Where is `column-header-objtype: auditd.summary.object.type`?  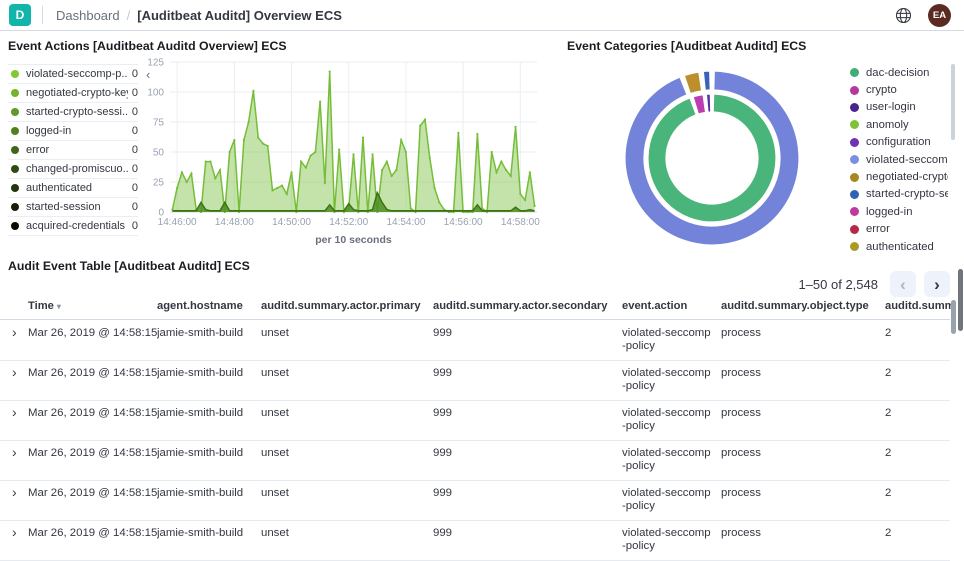
column-header-objtype: auditd.summary.object.type is located at coordinates (795, 306).